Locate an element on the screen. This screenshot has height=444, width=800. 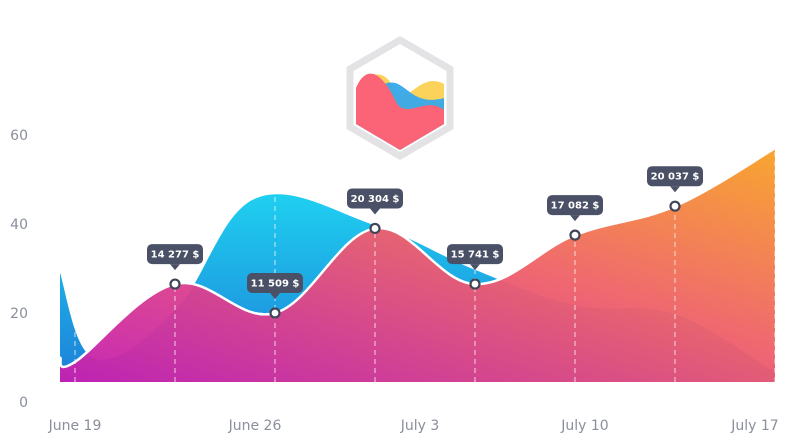
data-point: 11 509 $ is located at coordinates (275, 296).